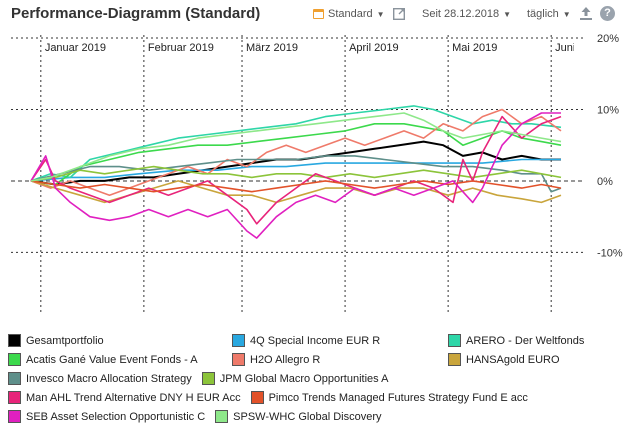 The width and height of the screenshot is (625, 426). I want to click on legend-item: JPM Global Macro Opportunities A, so click(295, 378).